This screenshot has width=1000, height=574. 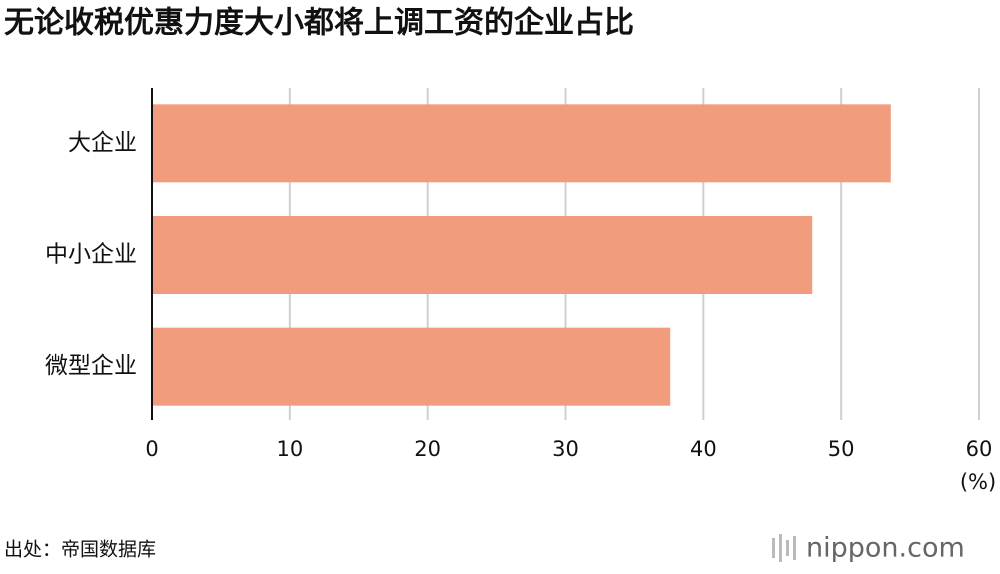 What do you see at coordinates (427, 449) in the screenshot?
I see `x-tick-label: 20` at bounding box center [427, 449].